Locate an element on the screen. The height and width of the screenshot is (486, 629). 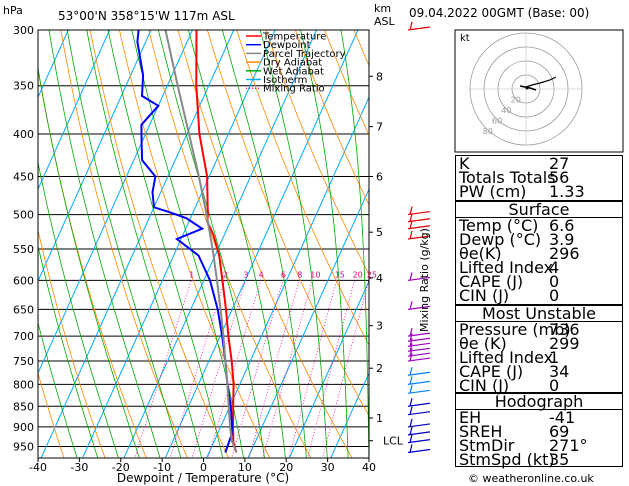
right-axis-title: Mixing Ratio (g/kg) is located at coordinates (424, 280).